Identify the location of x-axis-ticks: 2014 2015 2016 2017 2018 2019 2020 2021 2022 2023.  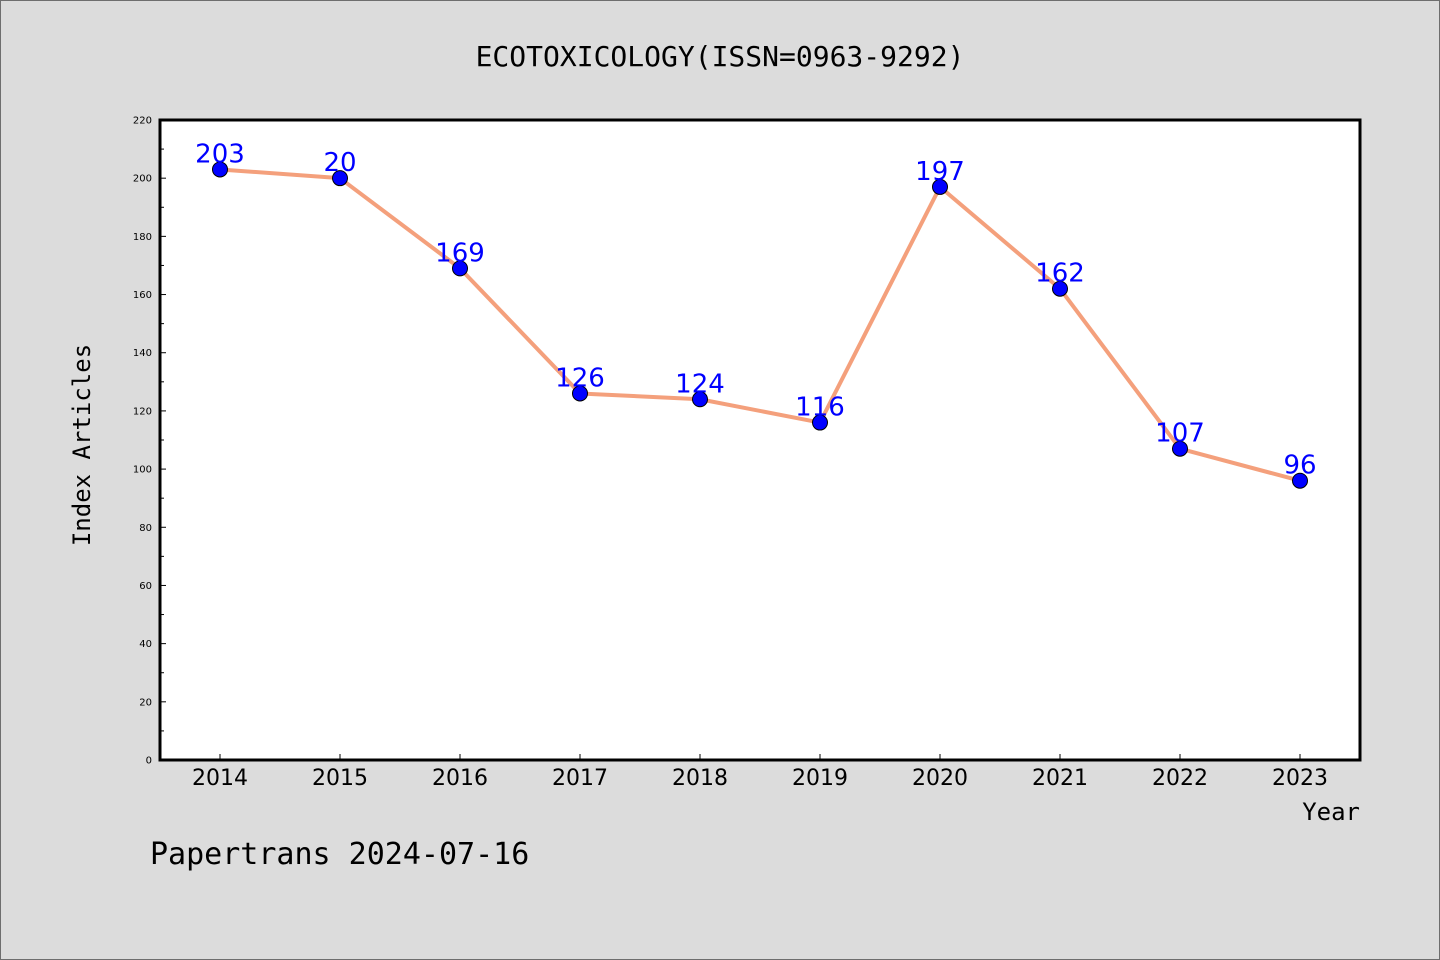
(760, 772).